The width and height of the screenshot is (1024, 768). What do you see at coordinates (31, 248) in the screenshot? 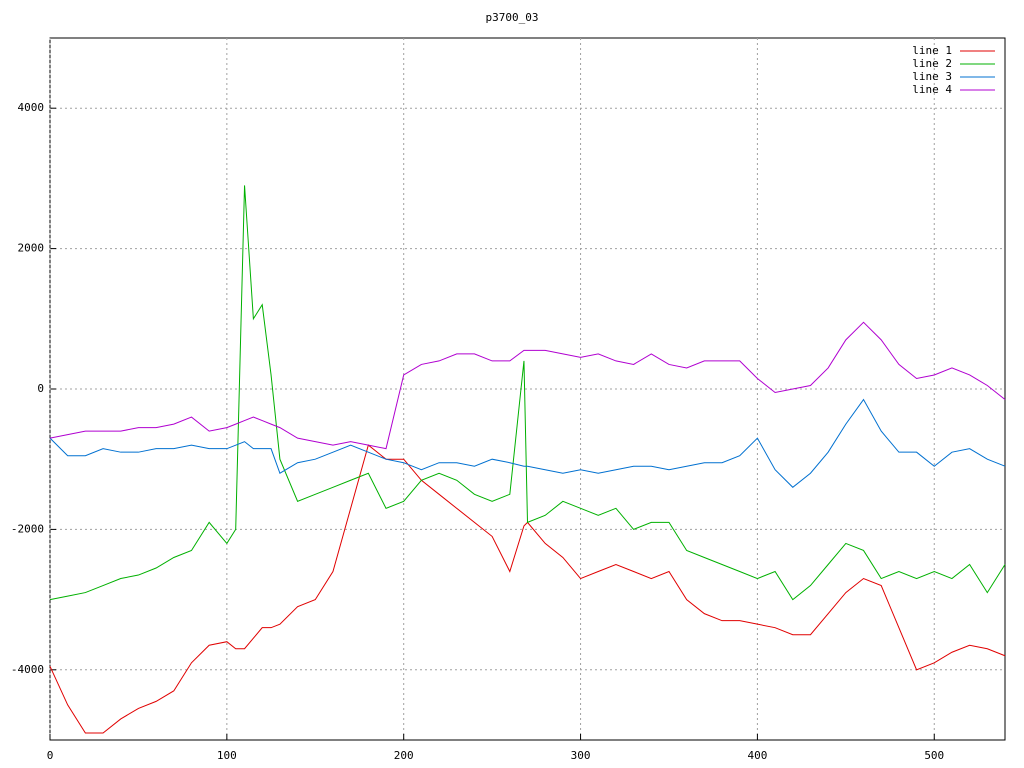
I see `y-tick-label: 2000` at bounding box center [31, 248].